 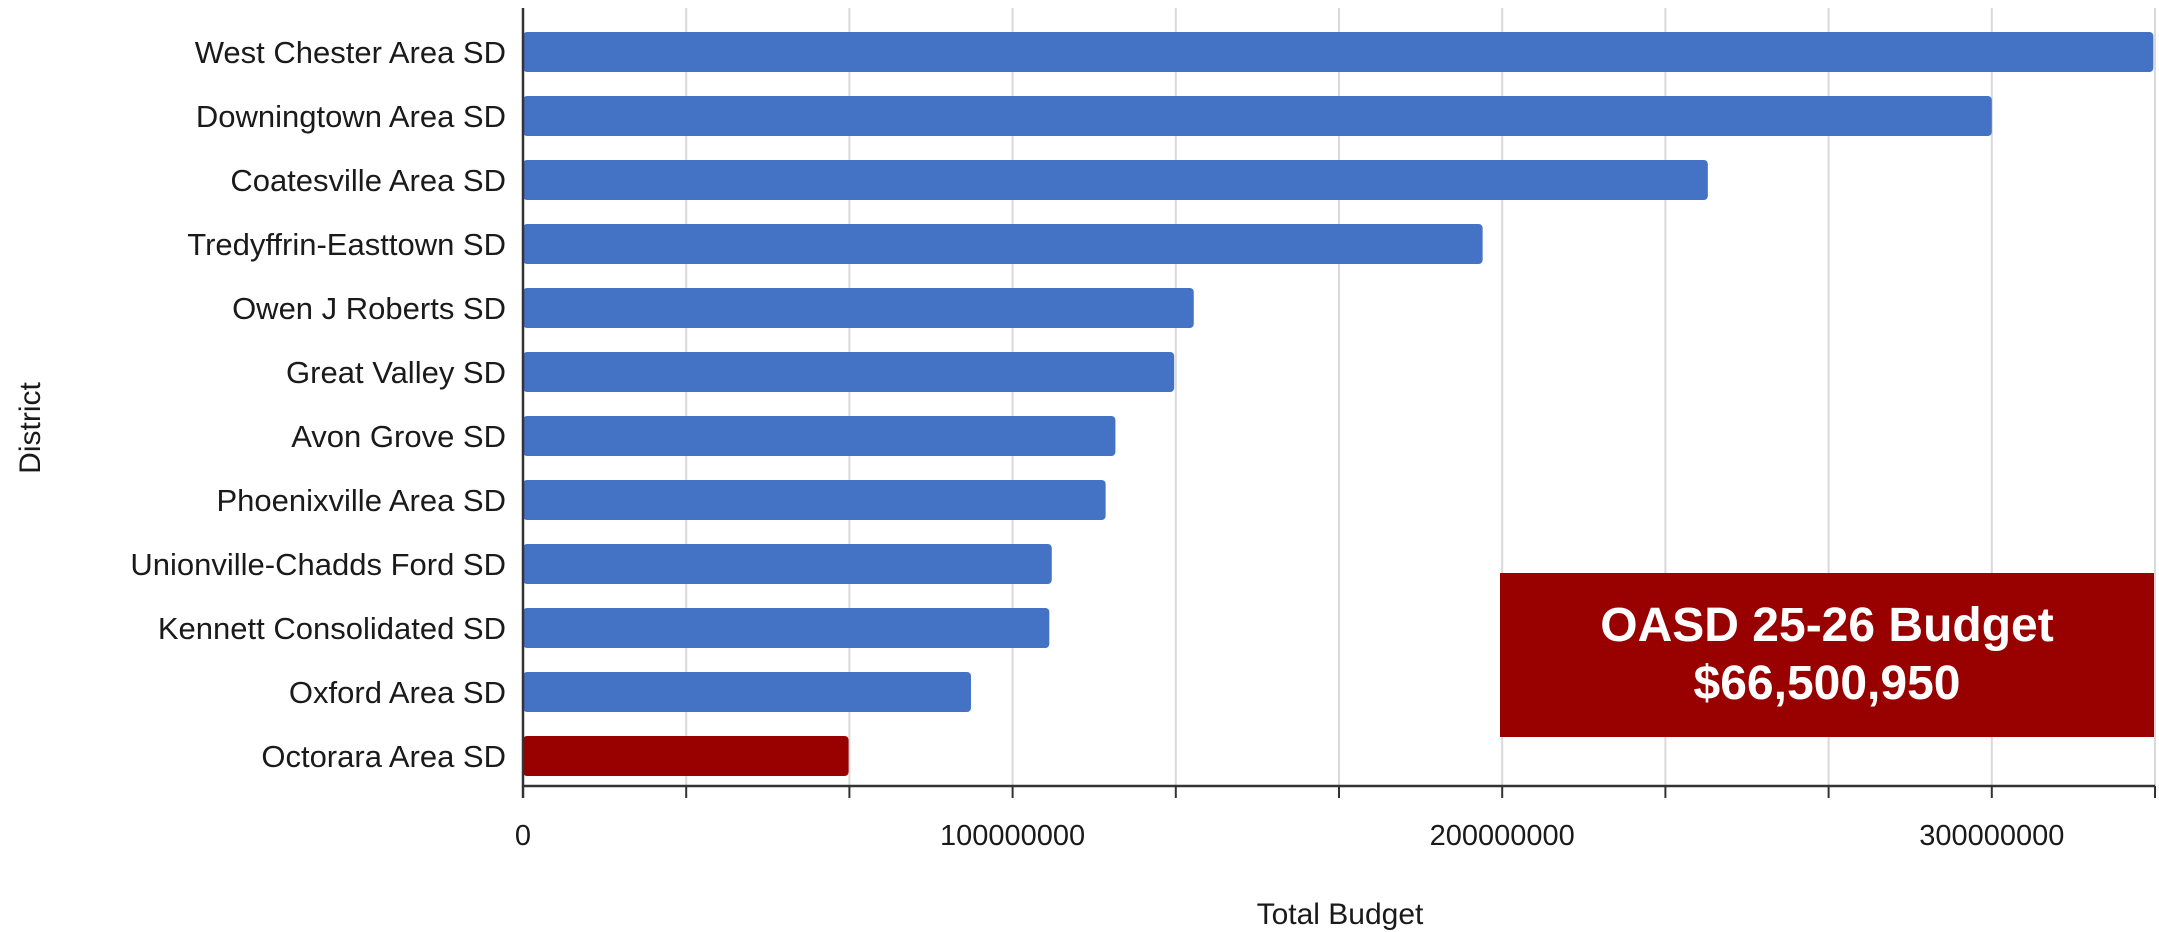 I want to click on category-label: Owen J Roberts SD, so click(x=369, y=308).